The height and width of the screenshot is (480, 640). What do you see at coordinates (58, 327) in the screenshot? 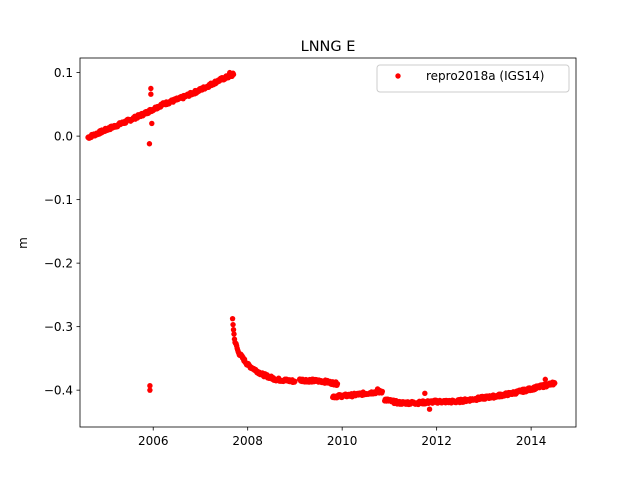
I see `y-tick-label: −0.3` at bounding box center [58, 327].